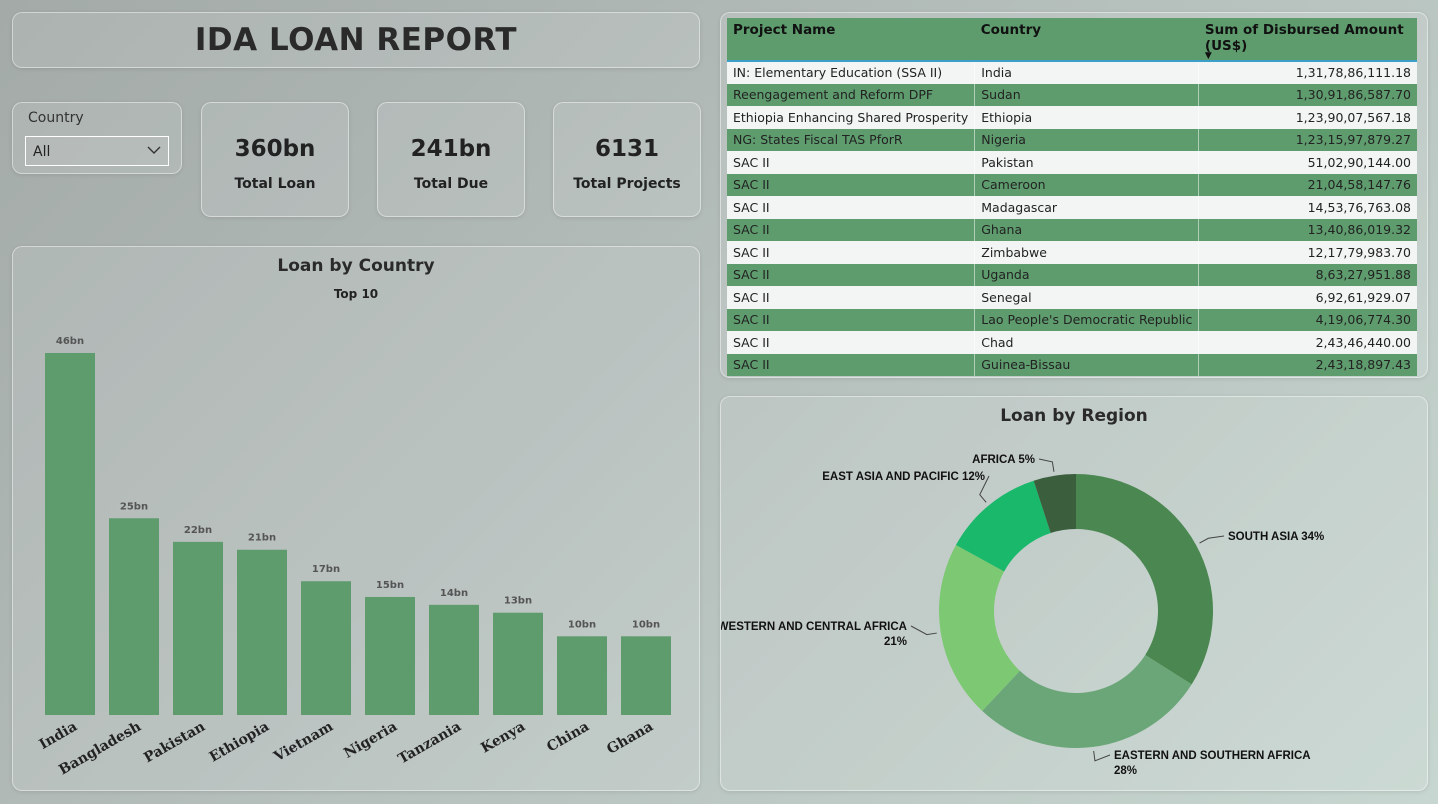  I want to click on donut-slice-western-and-central-africa, so click(979, 627).